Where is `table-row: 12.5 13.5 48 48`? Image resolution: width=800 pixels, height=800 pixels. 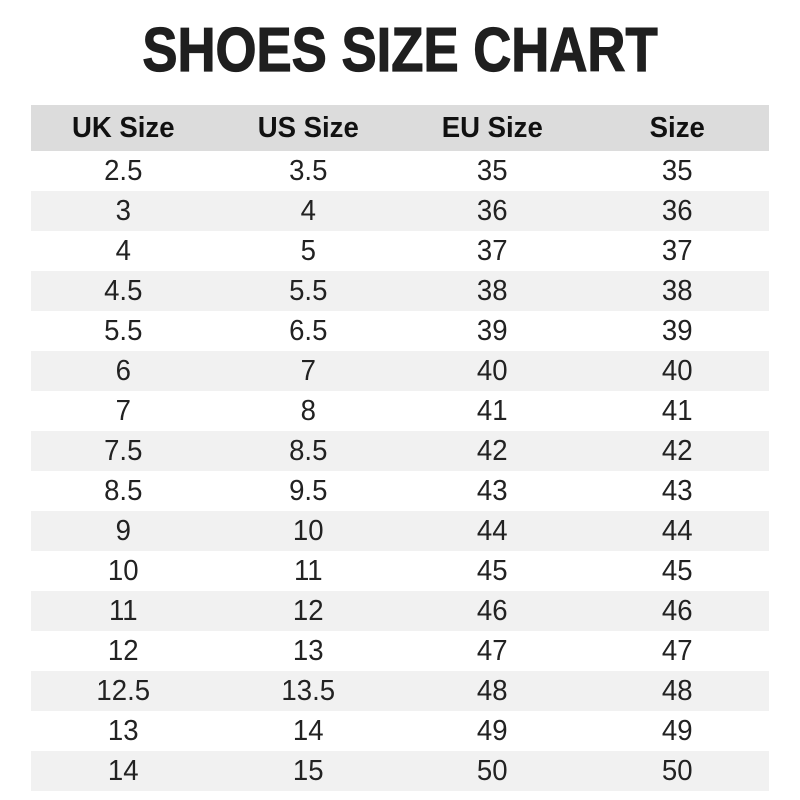
table-row: 12.5 13.5 48 48 is located at coordinates (400, 691).